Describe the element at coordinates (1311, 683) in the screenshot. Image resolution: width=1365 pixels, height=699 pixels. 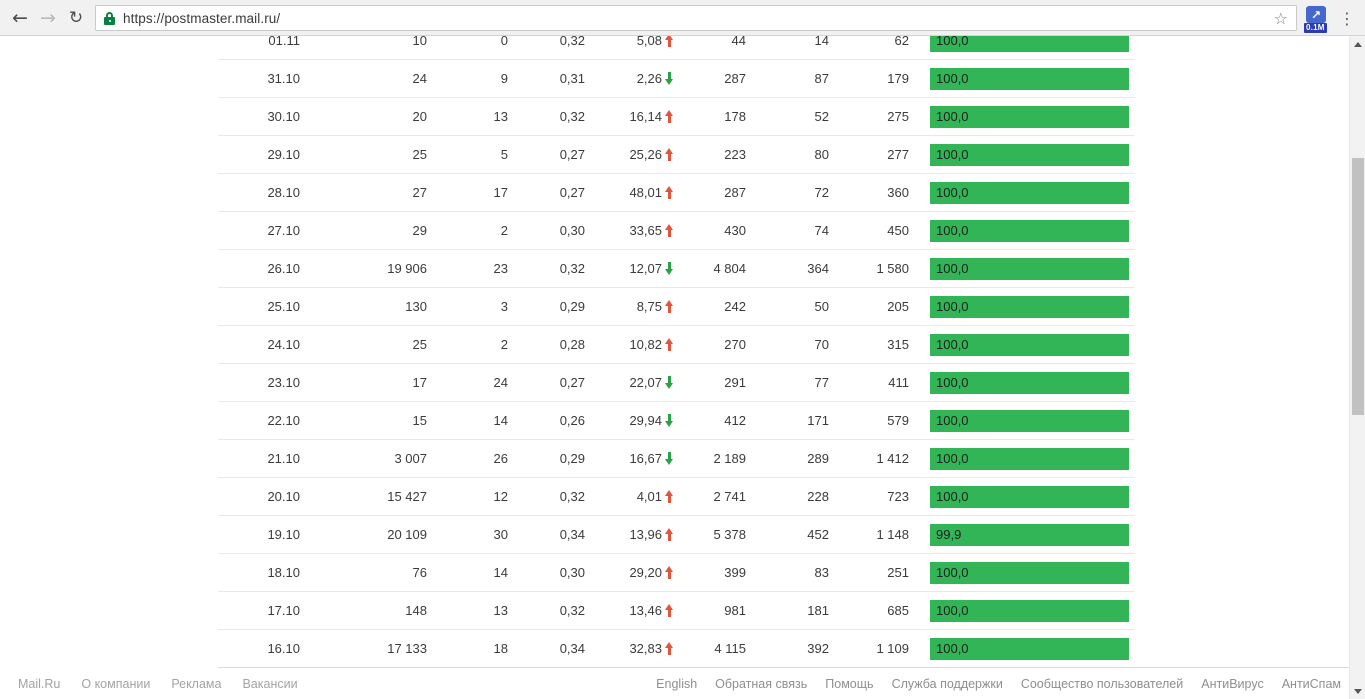
I see `footer-link: АнтиСпам` at that location.